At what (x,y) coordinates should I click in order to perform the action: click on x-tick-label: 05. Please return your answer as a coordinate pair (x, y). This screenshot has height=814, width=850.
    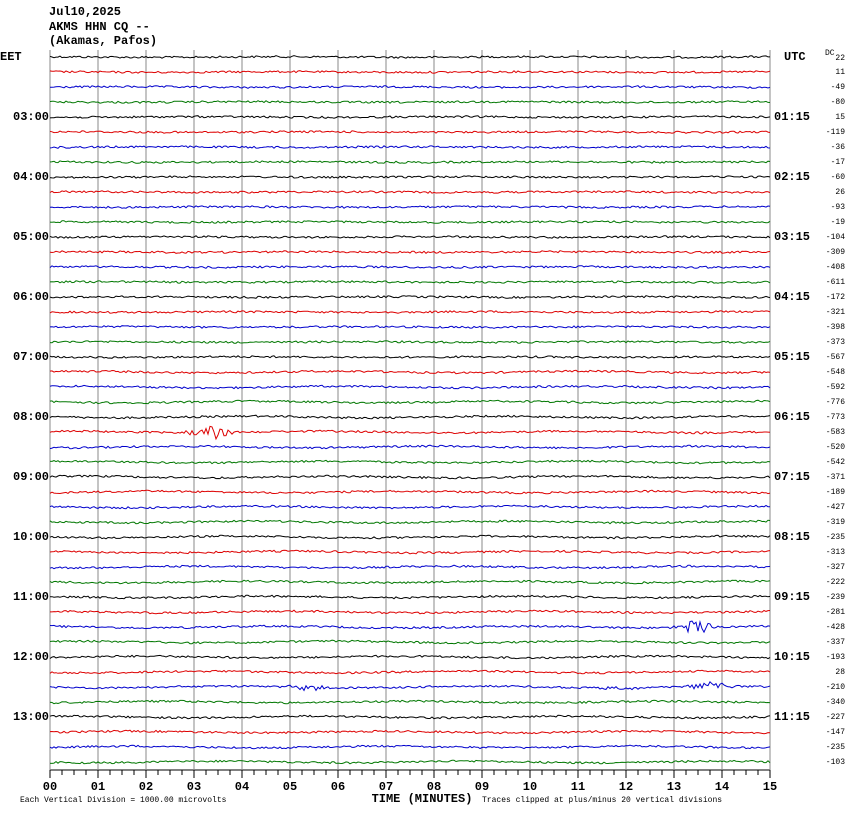
    Looking at the image, I should click on (290, 787).